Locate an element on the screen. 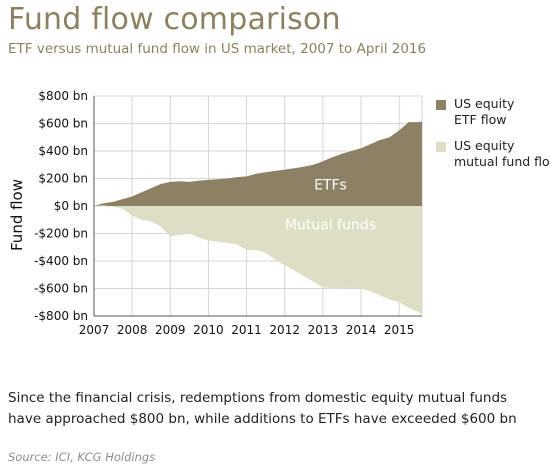  area-annotation-0: ETFs is located at coordinates (330, 186).